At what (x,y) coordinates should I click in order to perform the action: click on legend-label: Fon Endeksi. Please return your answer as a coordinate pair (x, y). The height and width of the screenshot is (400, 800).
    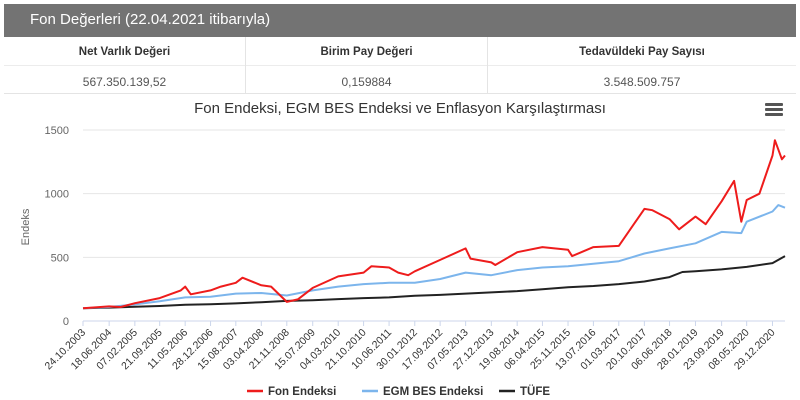
    Looking at the image, I should click on (302, 392).